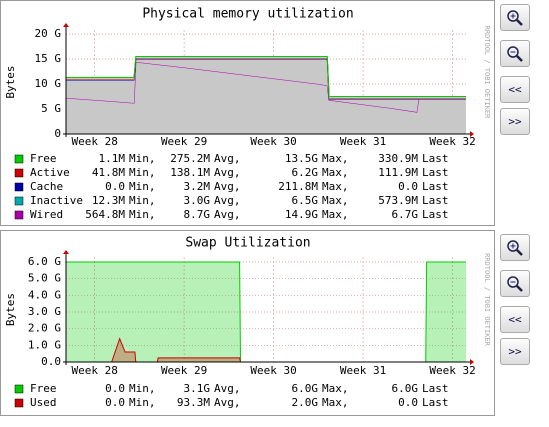 The image size is (549, 427). What do you see at coordinates (190, 172) in the screenshot?
I see `legend-value: 138.1M` at bounding box center [190, 172].